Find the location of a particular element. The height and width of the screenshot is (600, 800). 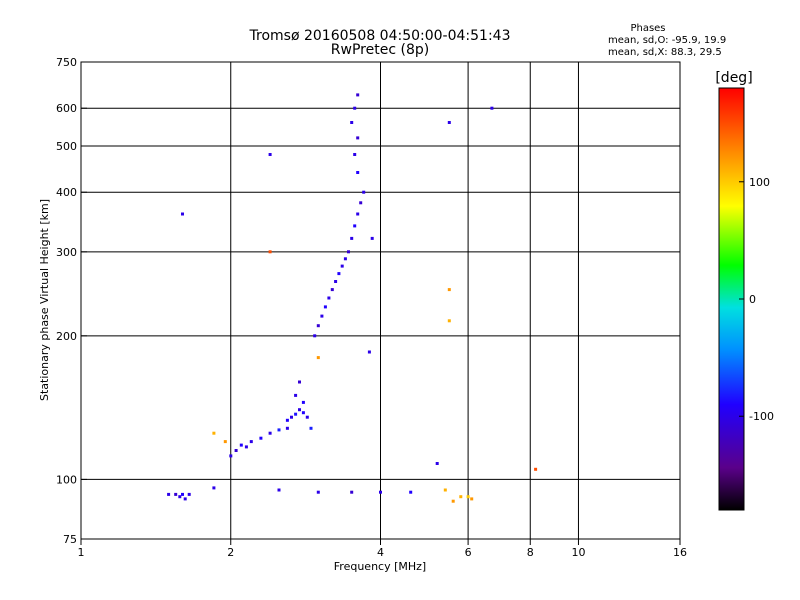

y-tick-label: 400 is located at coordinates (66, 192).